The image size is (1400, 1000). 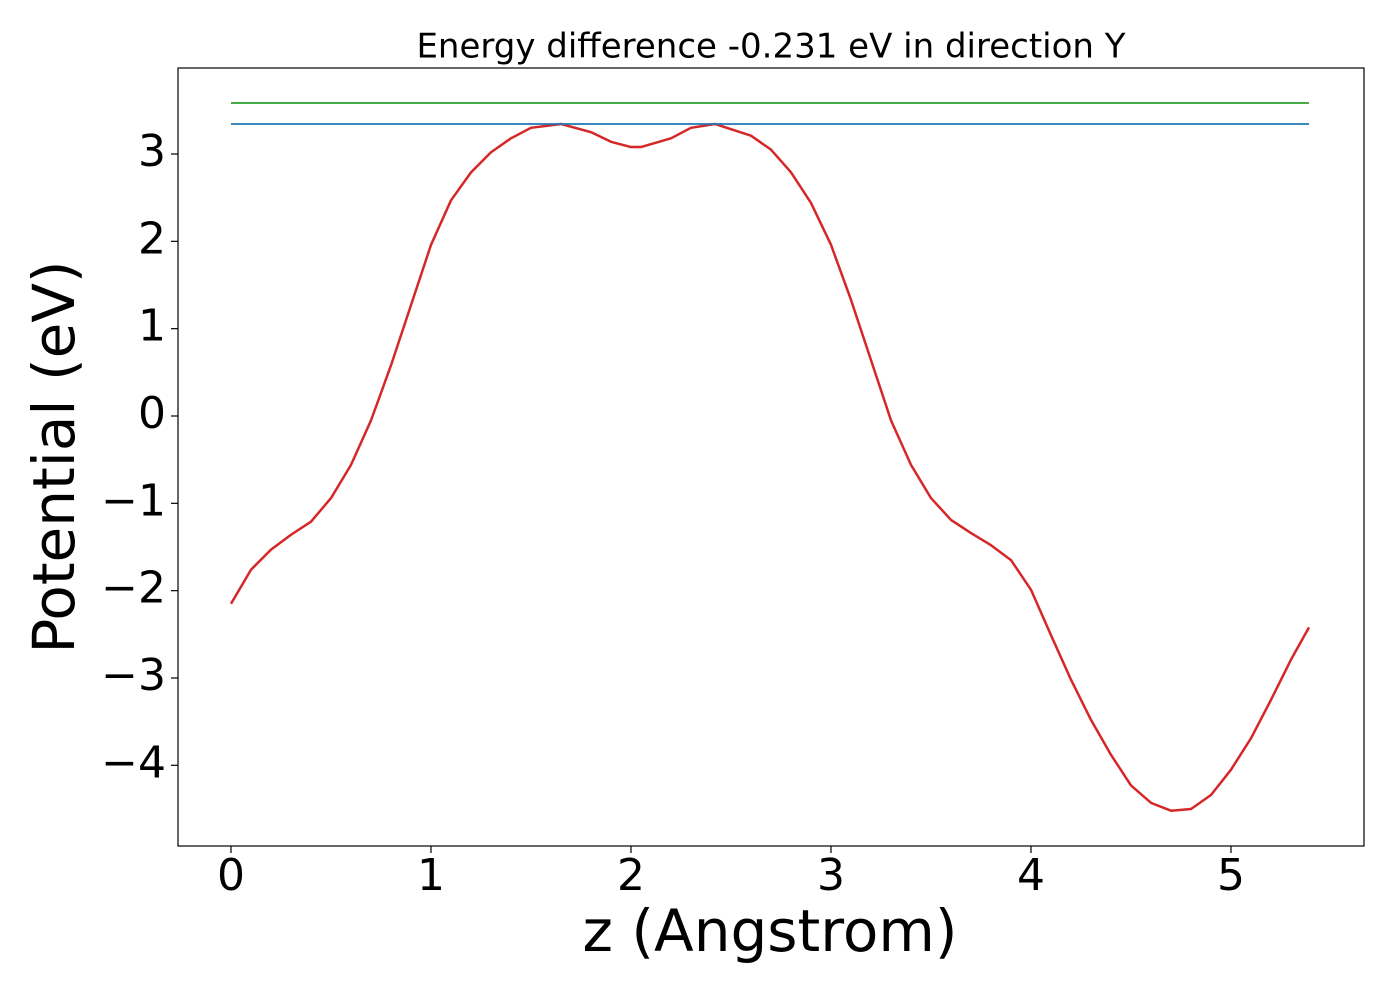 I want to click on x-tick-label: 3, so click(x=831, y=875).